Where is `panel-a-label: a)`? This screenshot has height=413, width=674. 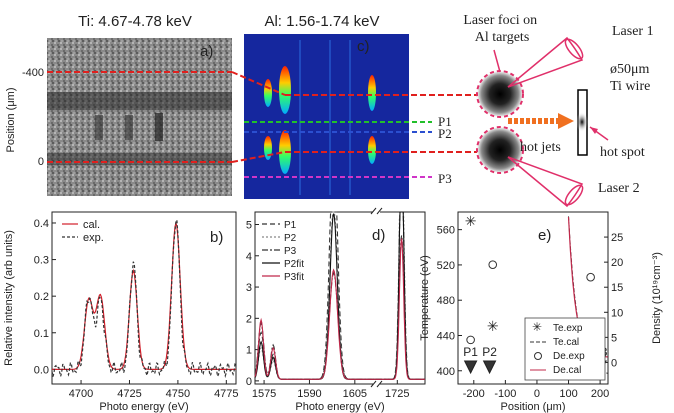 panel-a-label: a) is located at coordinates (206, 51).